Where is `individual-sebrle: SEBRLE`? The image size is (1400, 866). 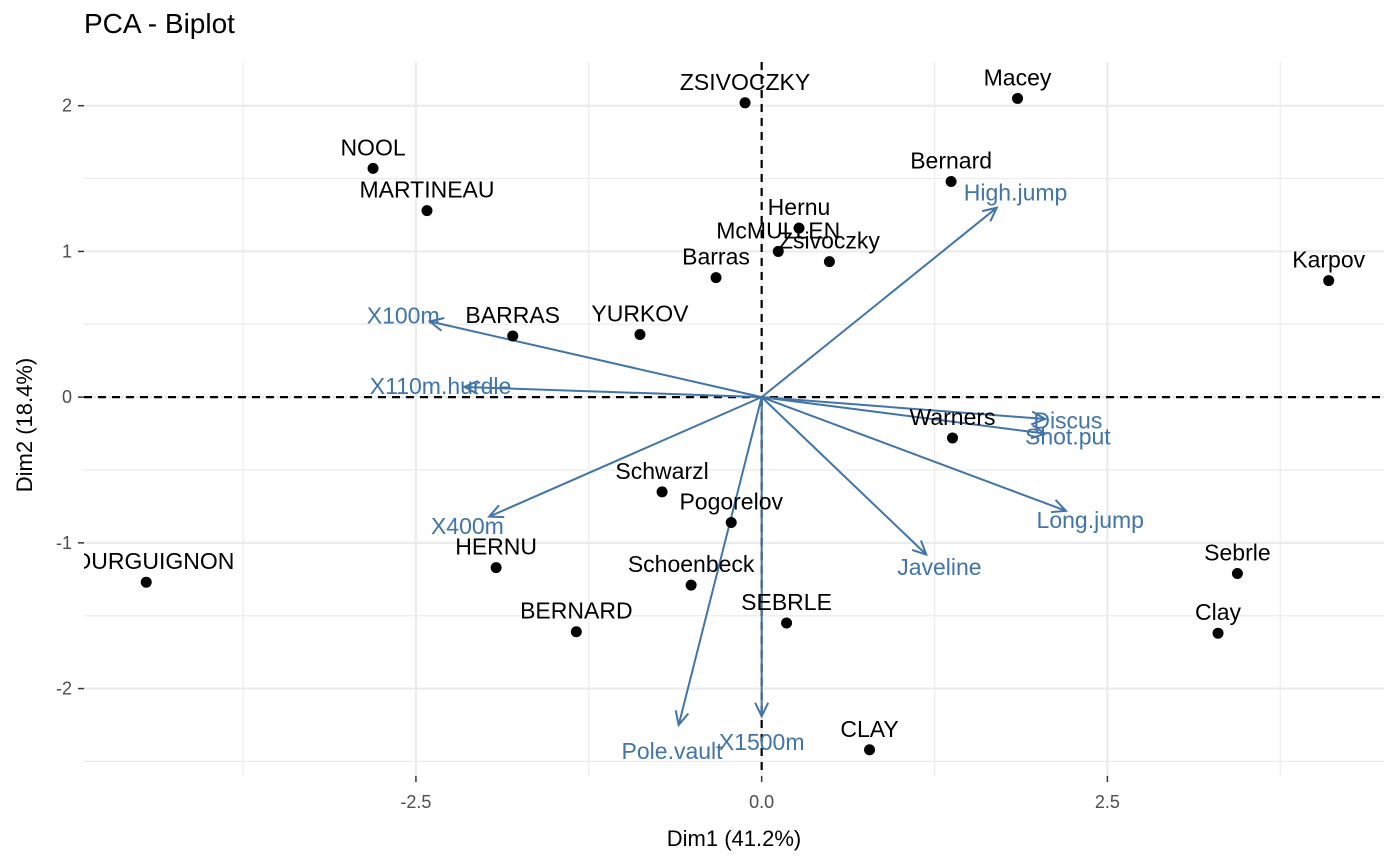 individual-sebrle: SEBRLE is located at coordinates (786, 609).